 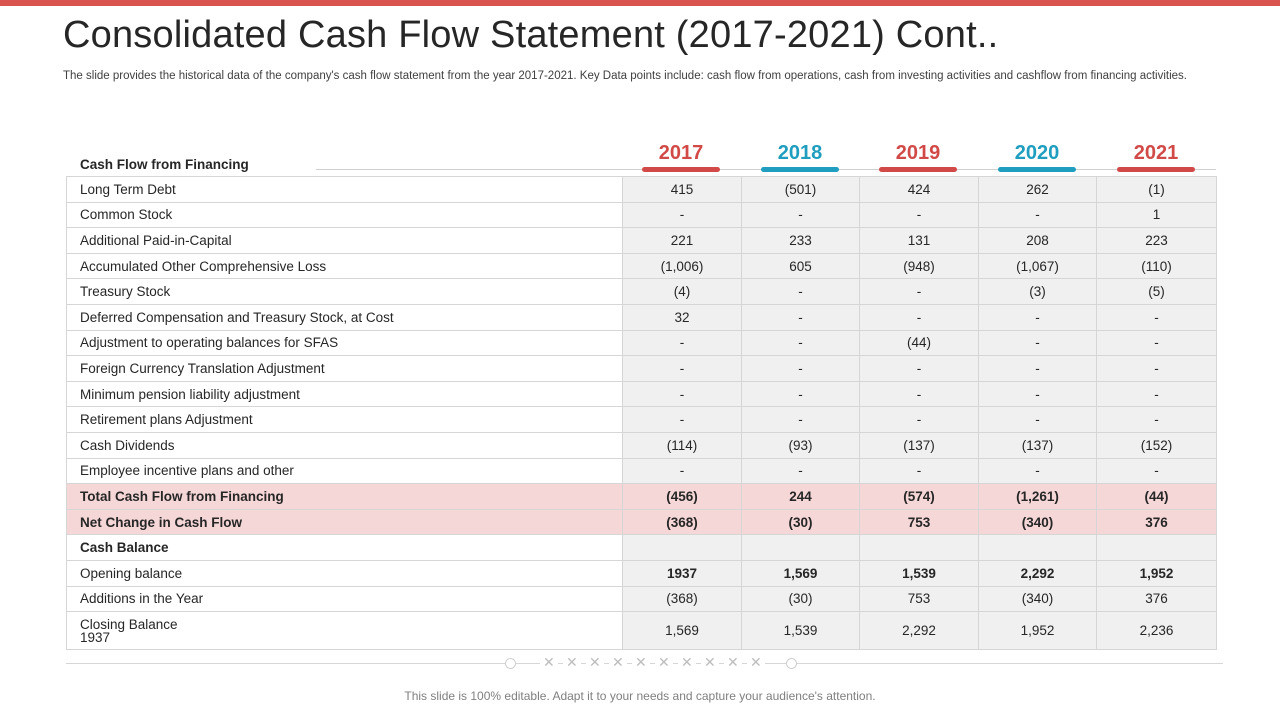 What do you see at coordinates (1156, 291) in the screenshot?
I see `cell-value: (5)` at bounding box center [1156, 291].